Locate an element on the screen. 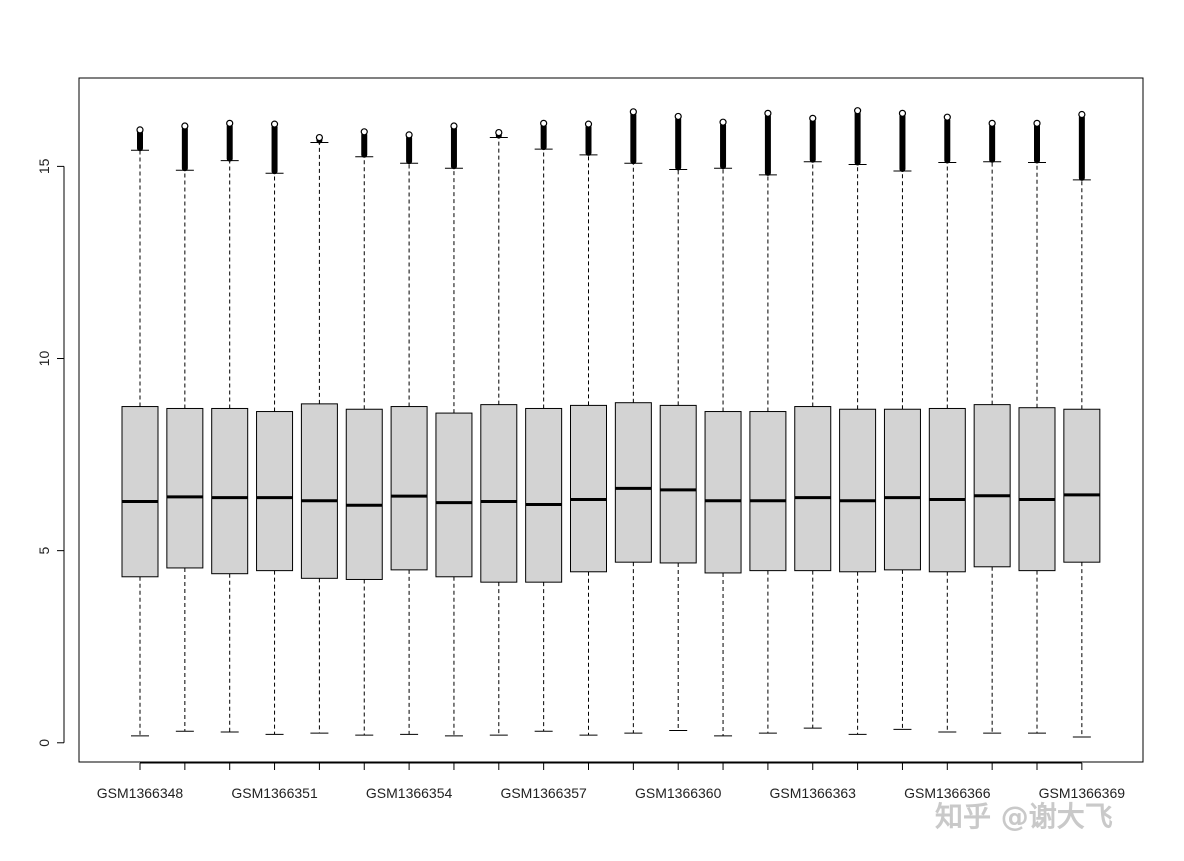  box-GSM1366356 is located at coordinates (499, 432).